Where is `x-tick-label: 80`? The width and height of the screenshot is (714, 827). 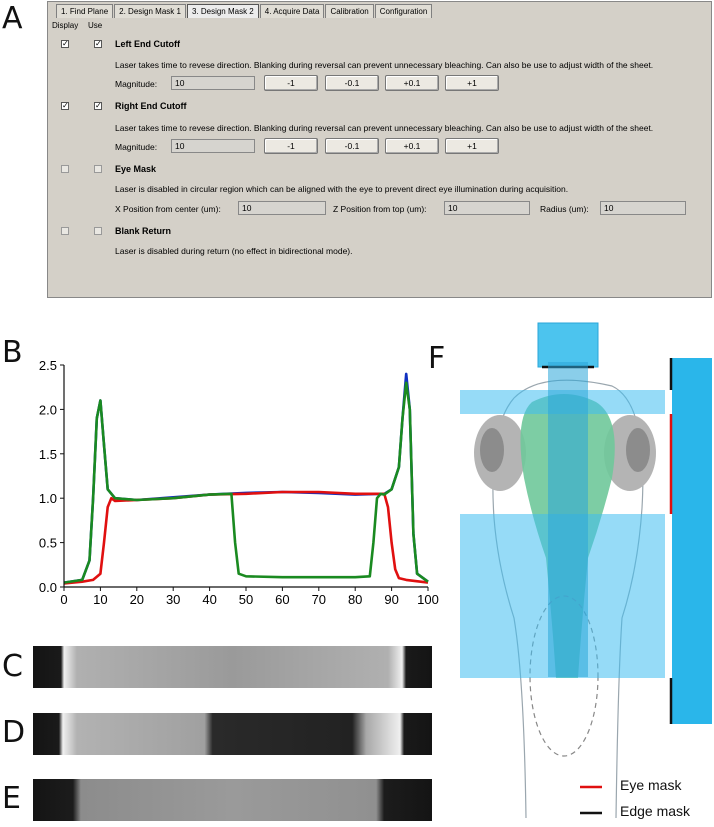
x-tick-label: 80 is located at coordinates (355, 599).